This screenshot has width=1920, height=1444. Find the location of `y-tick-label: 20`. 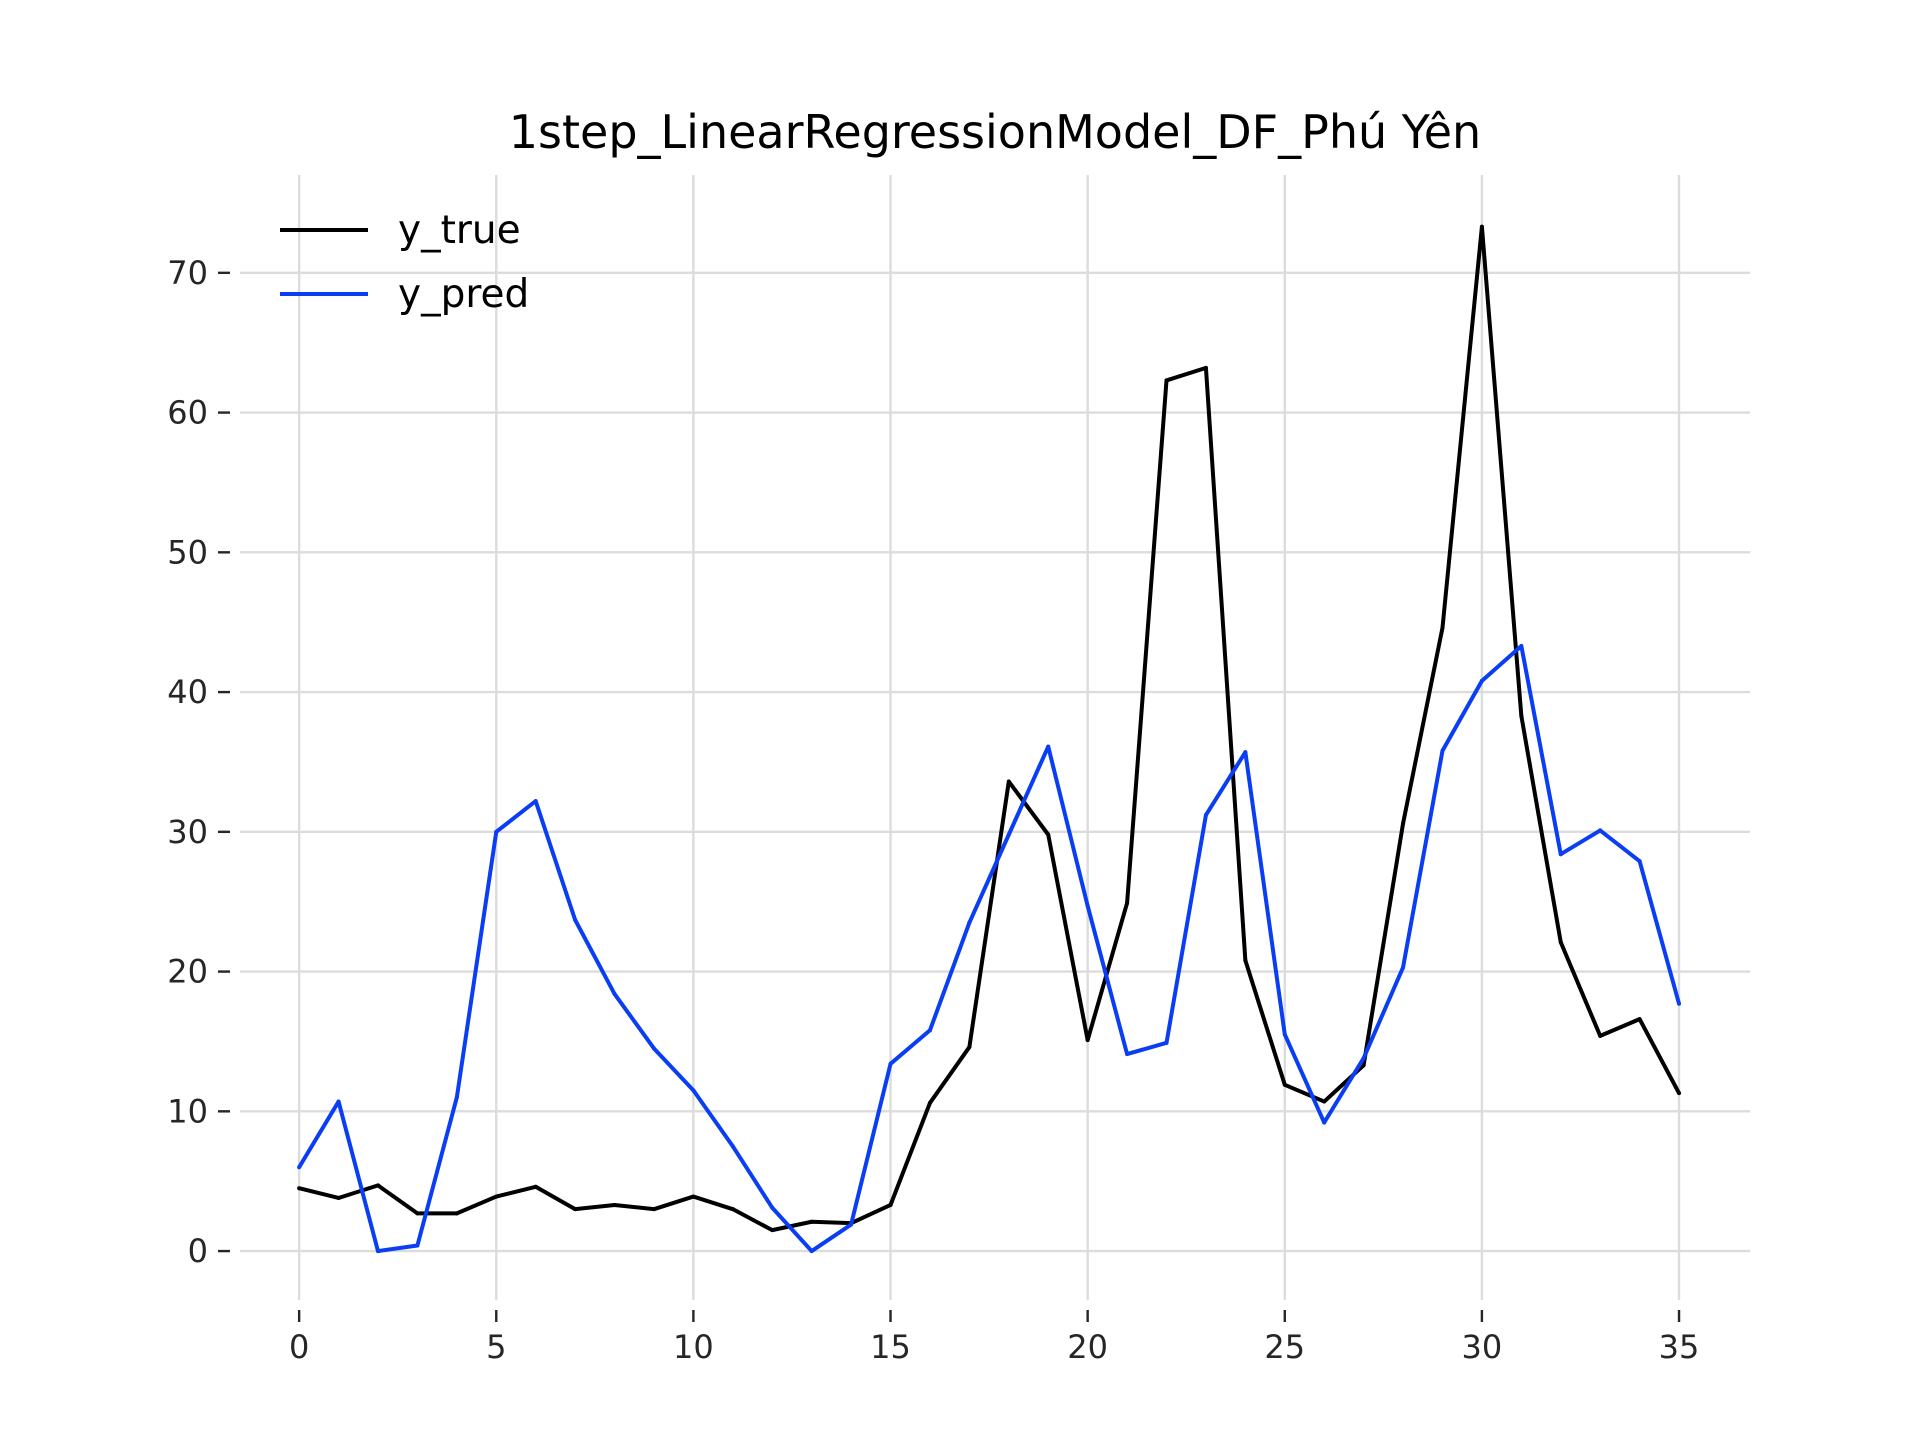

y-tick-label: 20 is located at coordinates (187, 972).